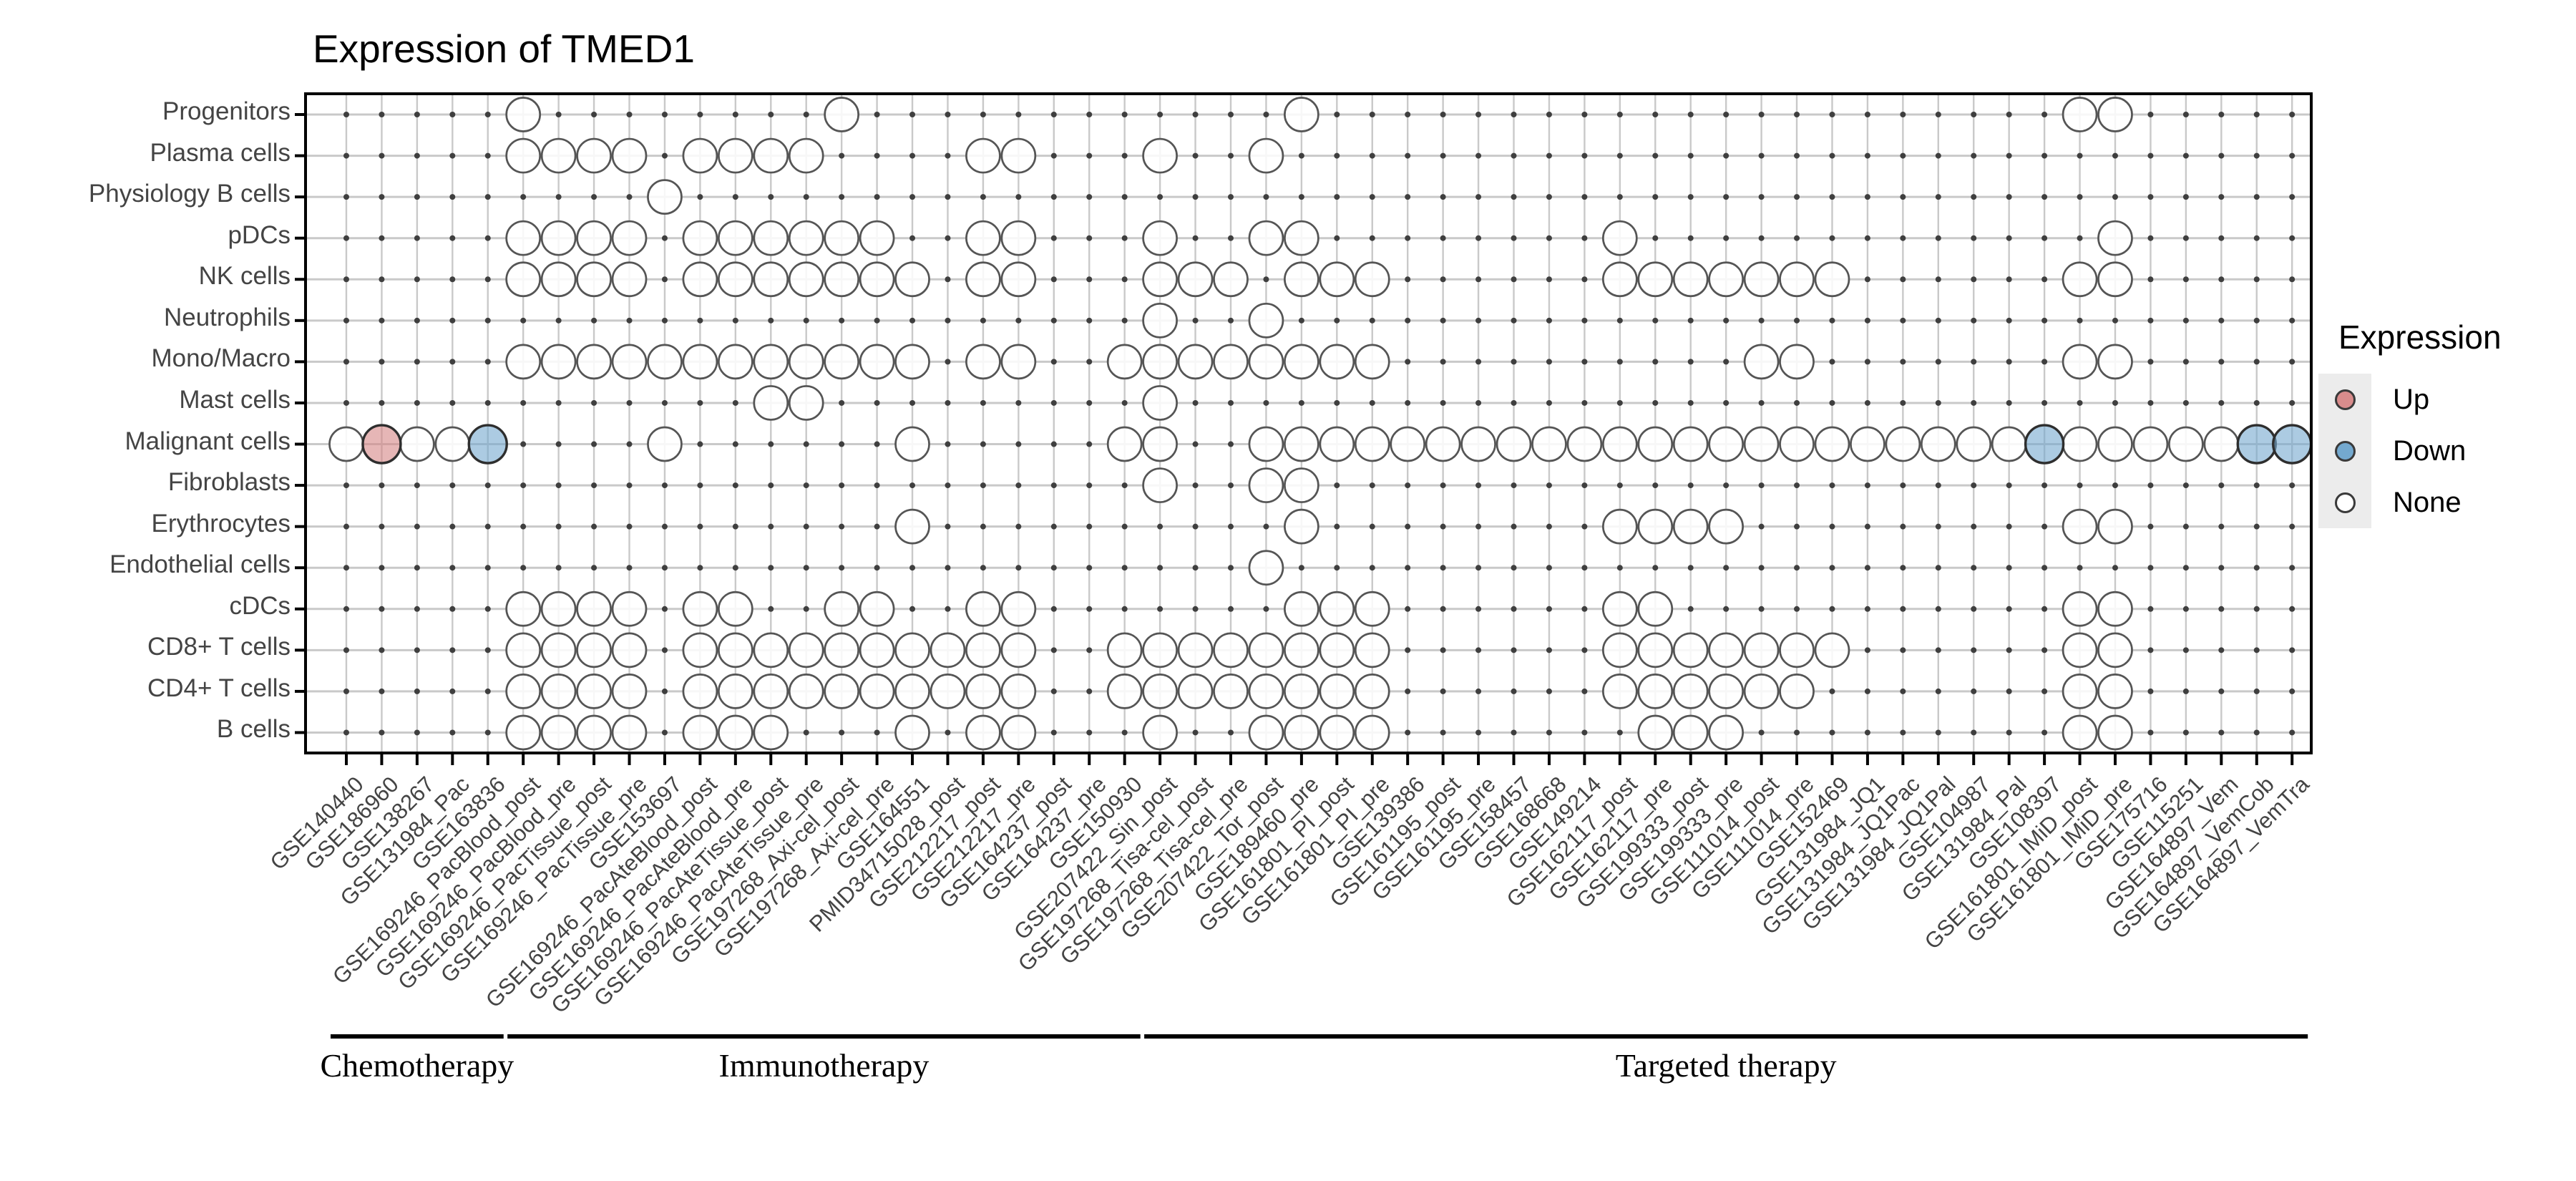 This screenshot has width=2576, height=1181. I want to click on group-label-targeted-therapy: Targeted therapy, so click(1726, 1065).